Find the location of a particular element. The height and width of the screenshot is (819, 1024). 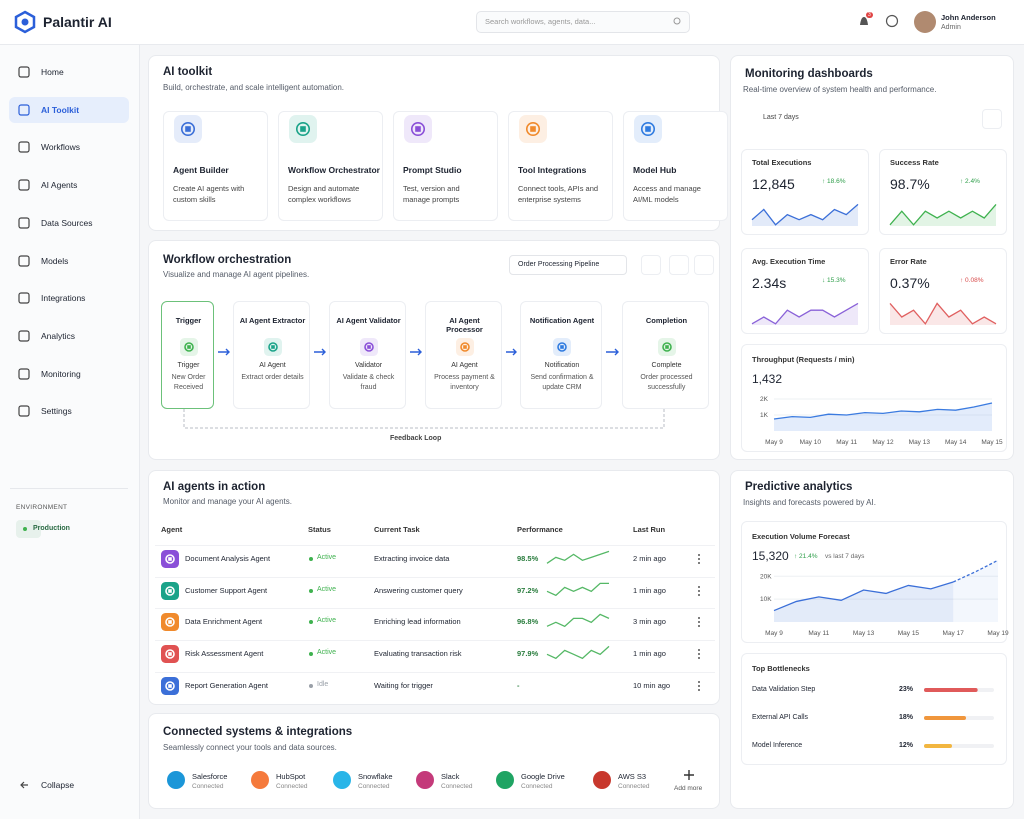

nav-label: Monitoring is located at coordinates (61, 373).